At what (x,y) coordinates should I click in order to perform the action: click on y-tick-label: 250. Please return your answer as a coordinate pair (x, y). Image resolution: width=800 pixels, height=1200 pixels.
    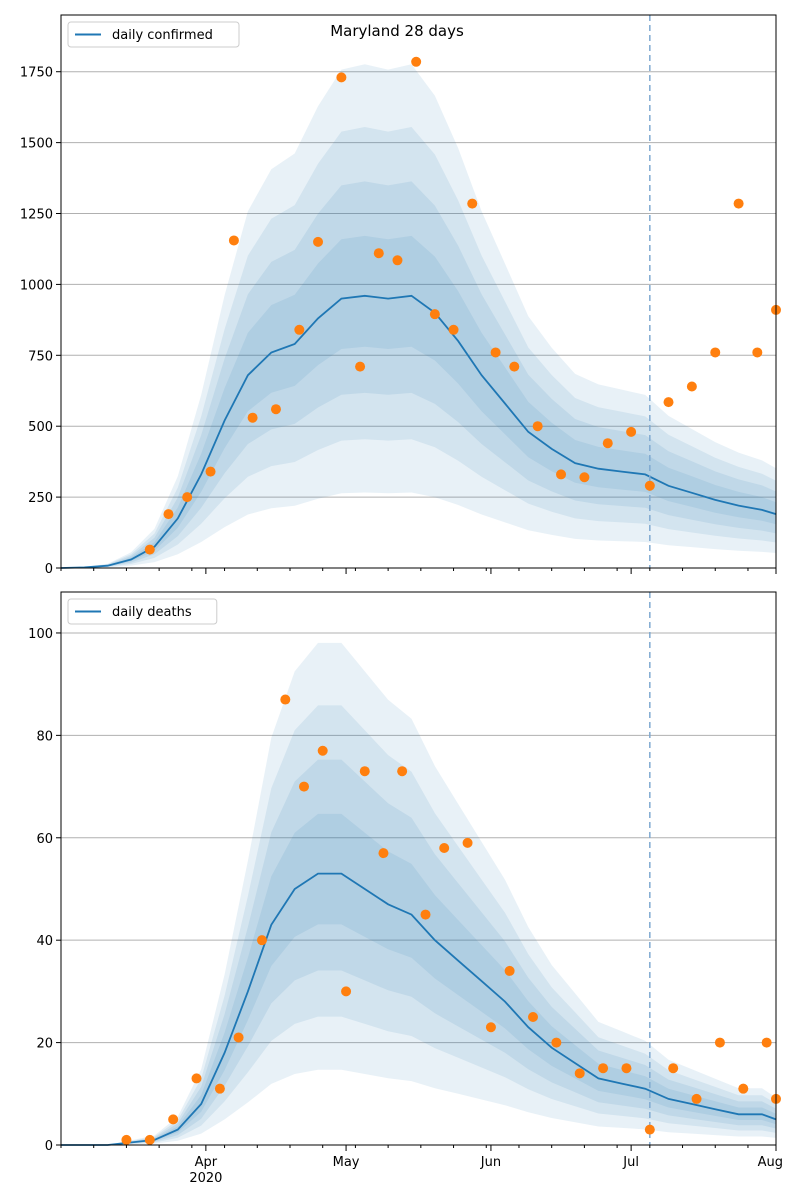
    Looking at the image, I should click on (40, 498).